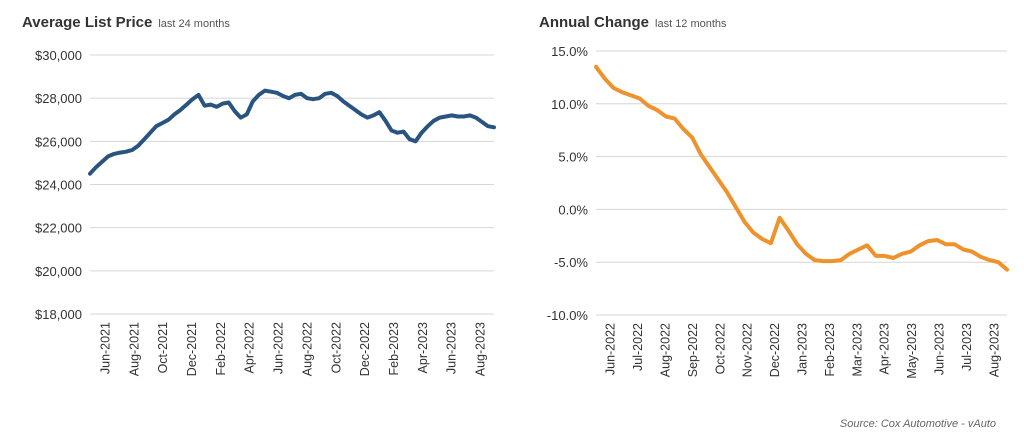 The image size is (1024, 442). I want to click on chart-0-y-tick-label: $18,000, so click(58, 314).